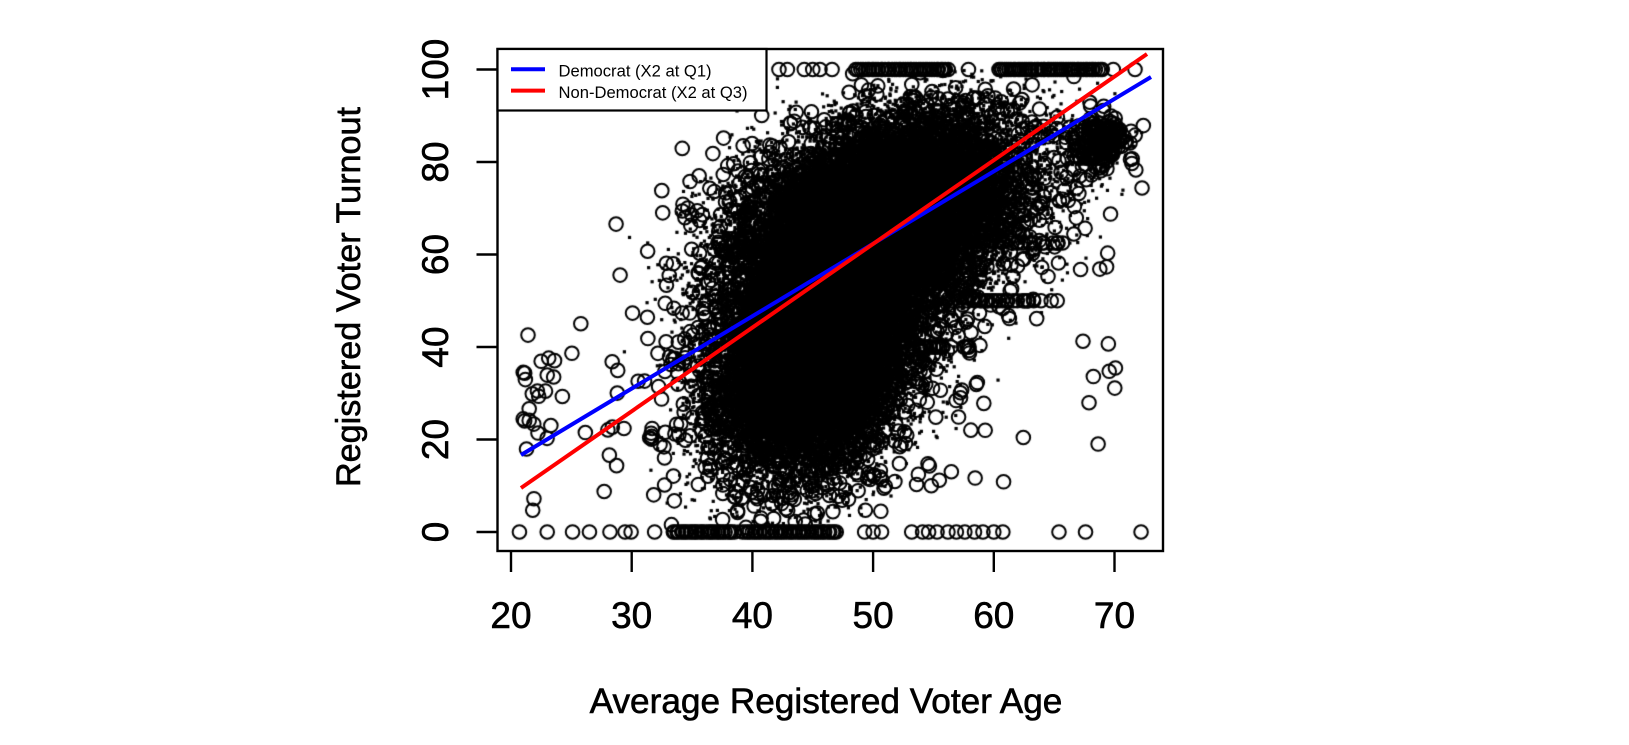 Image resolution: width=1629 pixels, height=745 pixels. Describe the element at coordinates (435, 70) in the screenshot. I see `svg-text: 100` at that location.